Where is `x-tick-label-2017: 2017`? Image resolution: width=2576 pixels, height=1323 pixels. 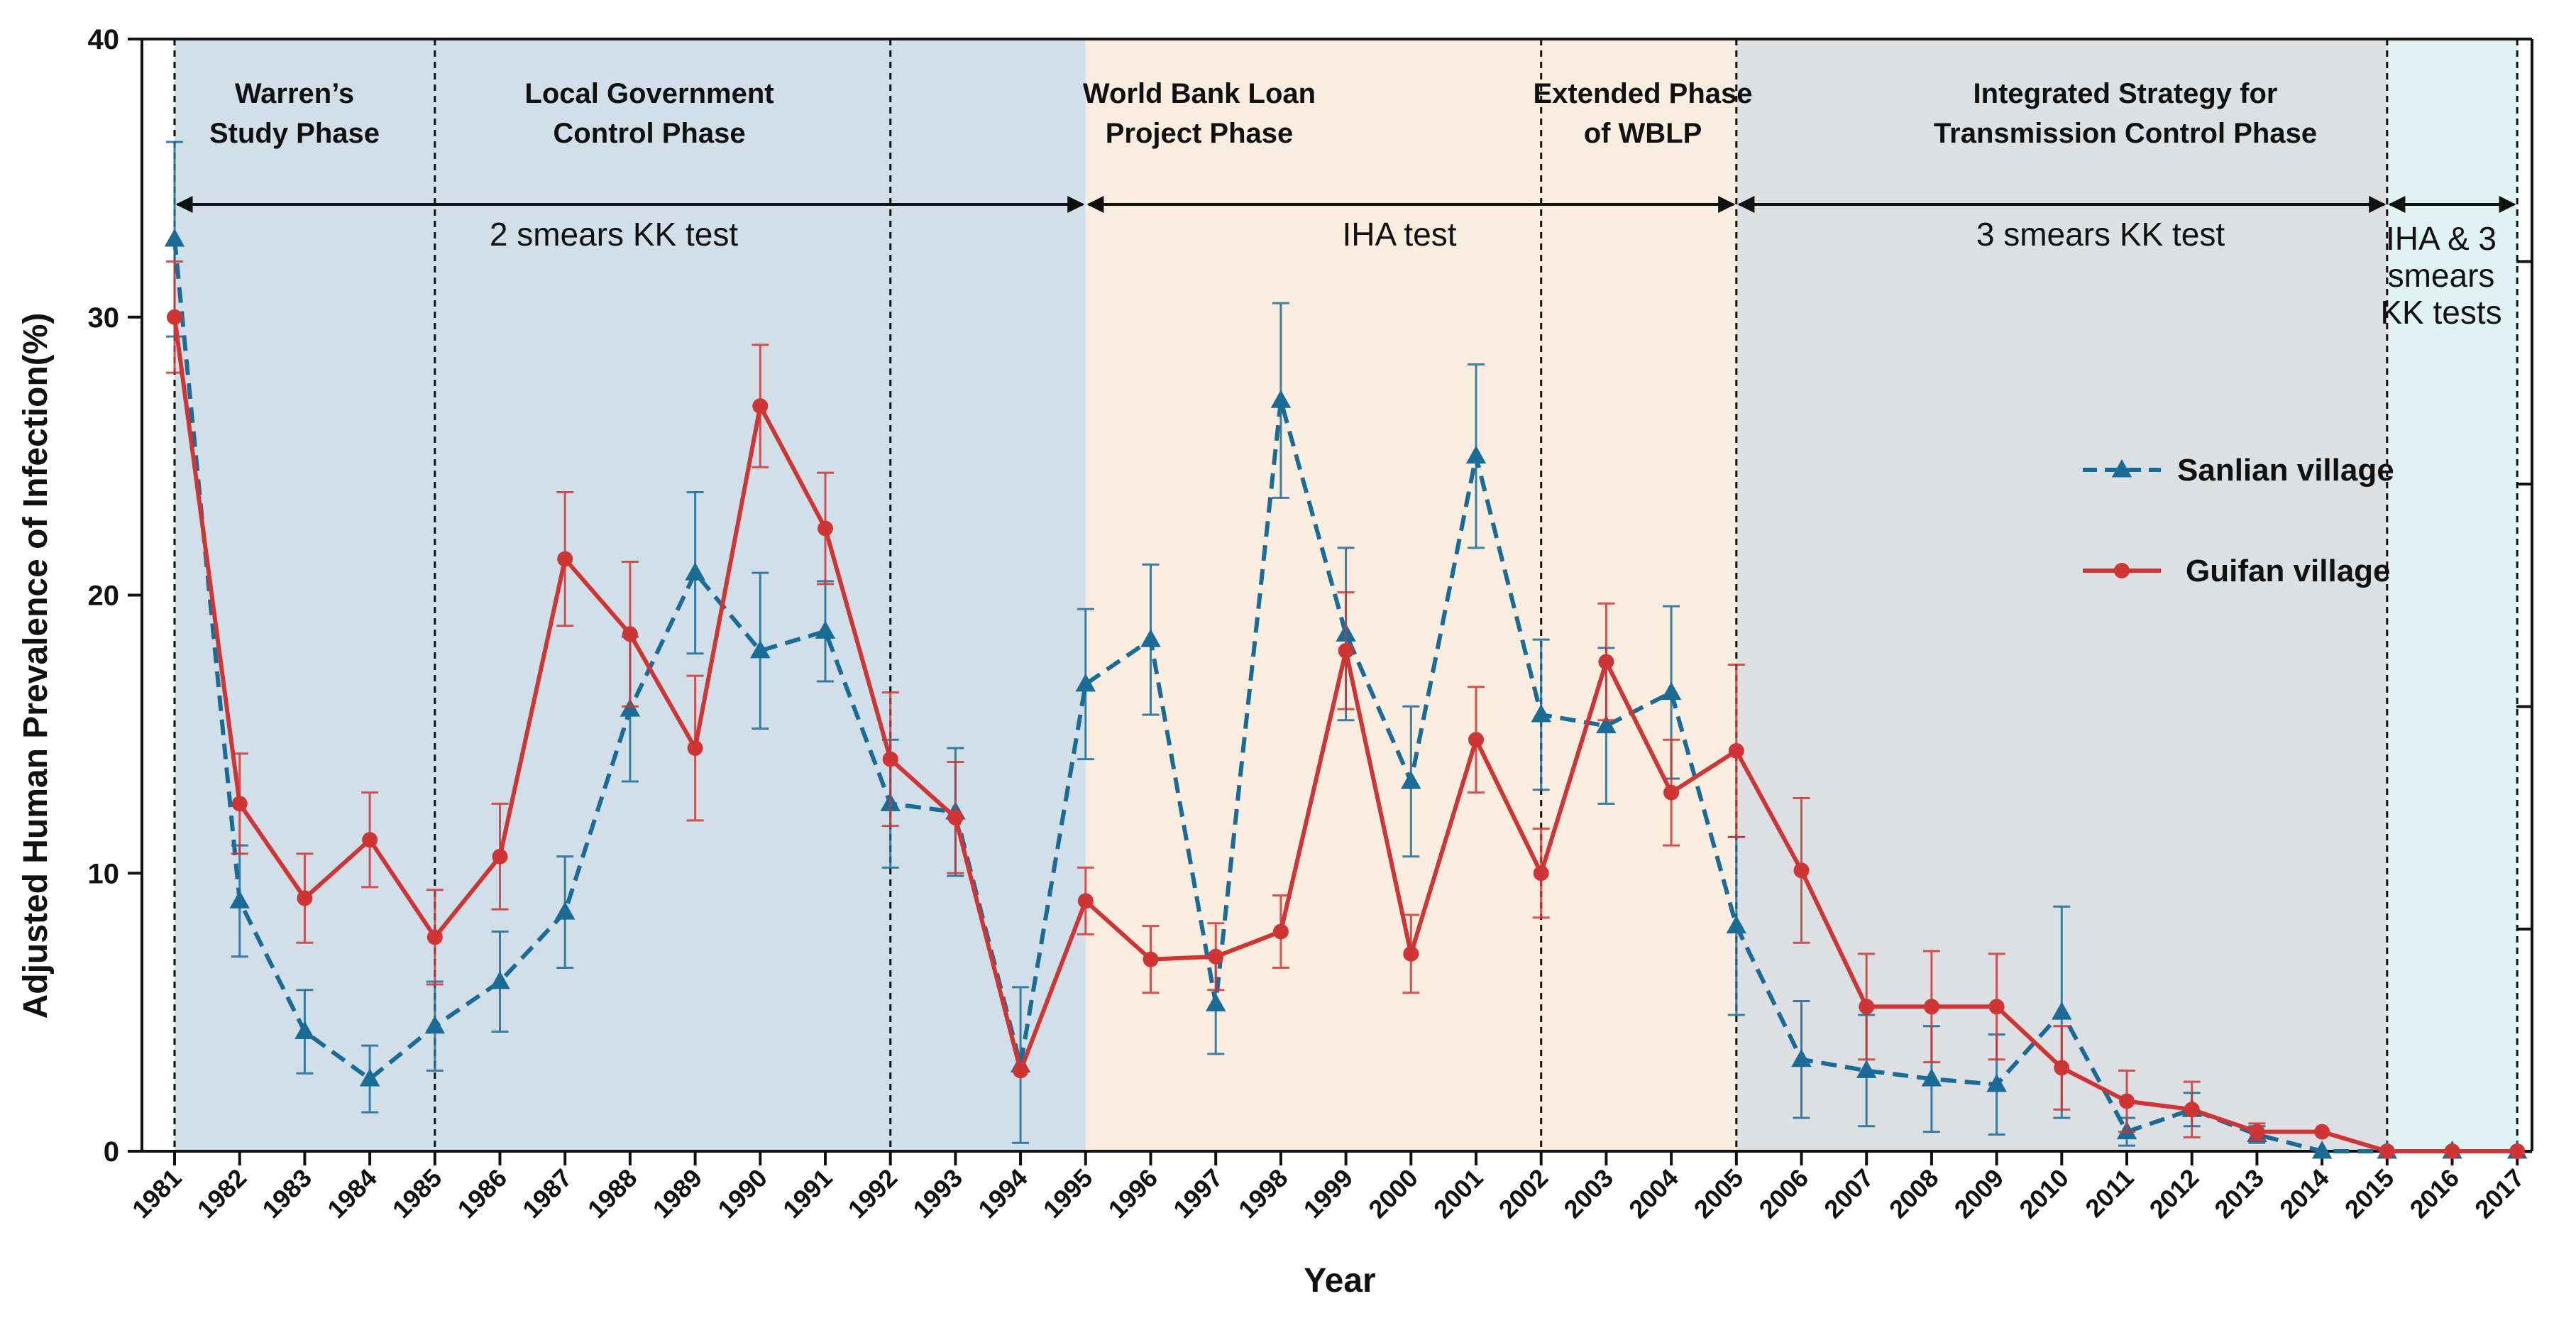
x-tick-label-2017: 2017 is located at coordinates (2499, 1193).